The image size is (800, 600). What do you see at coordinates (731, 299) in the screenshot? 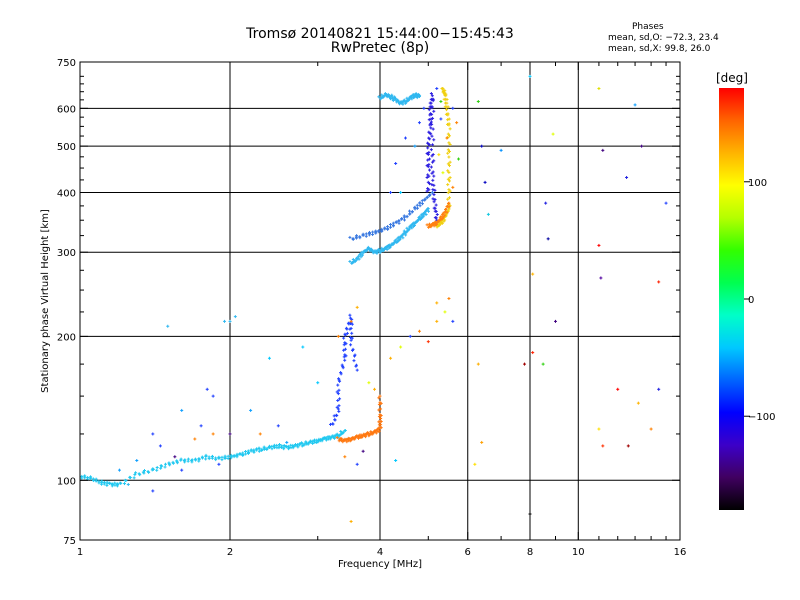
I see `colorbar-gradient` at bounding box center [731, 299].